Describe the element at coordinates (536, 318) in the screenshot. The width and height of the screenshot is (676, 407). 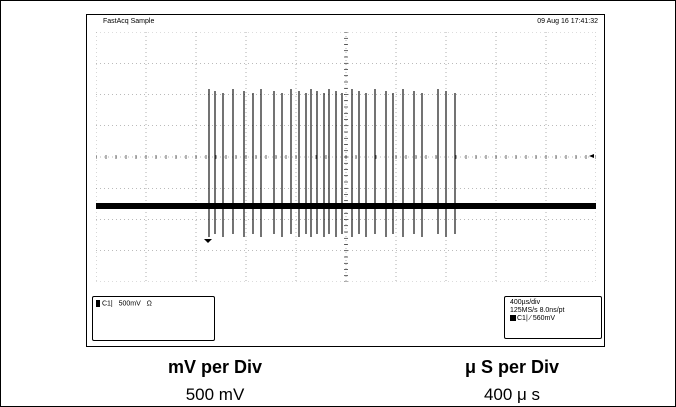
I see `trigger-level: C1| ⁄ 560mV` at that location.